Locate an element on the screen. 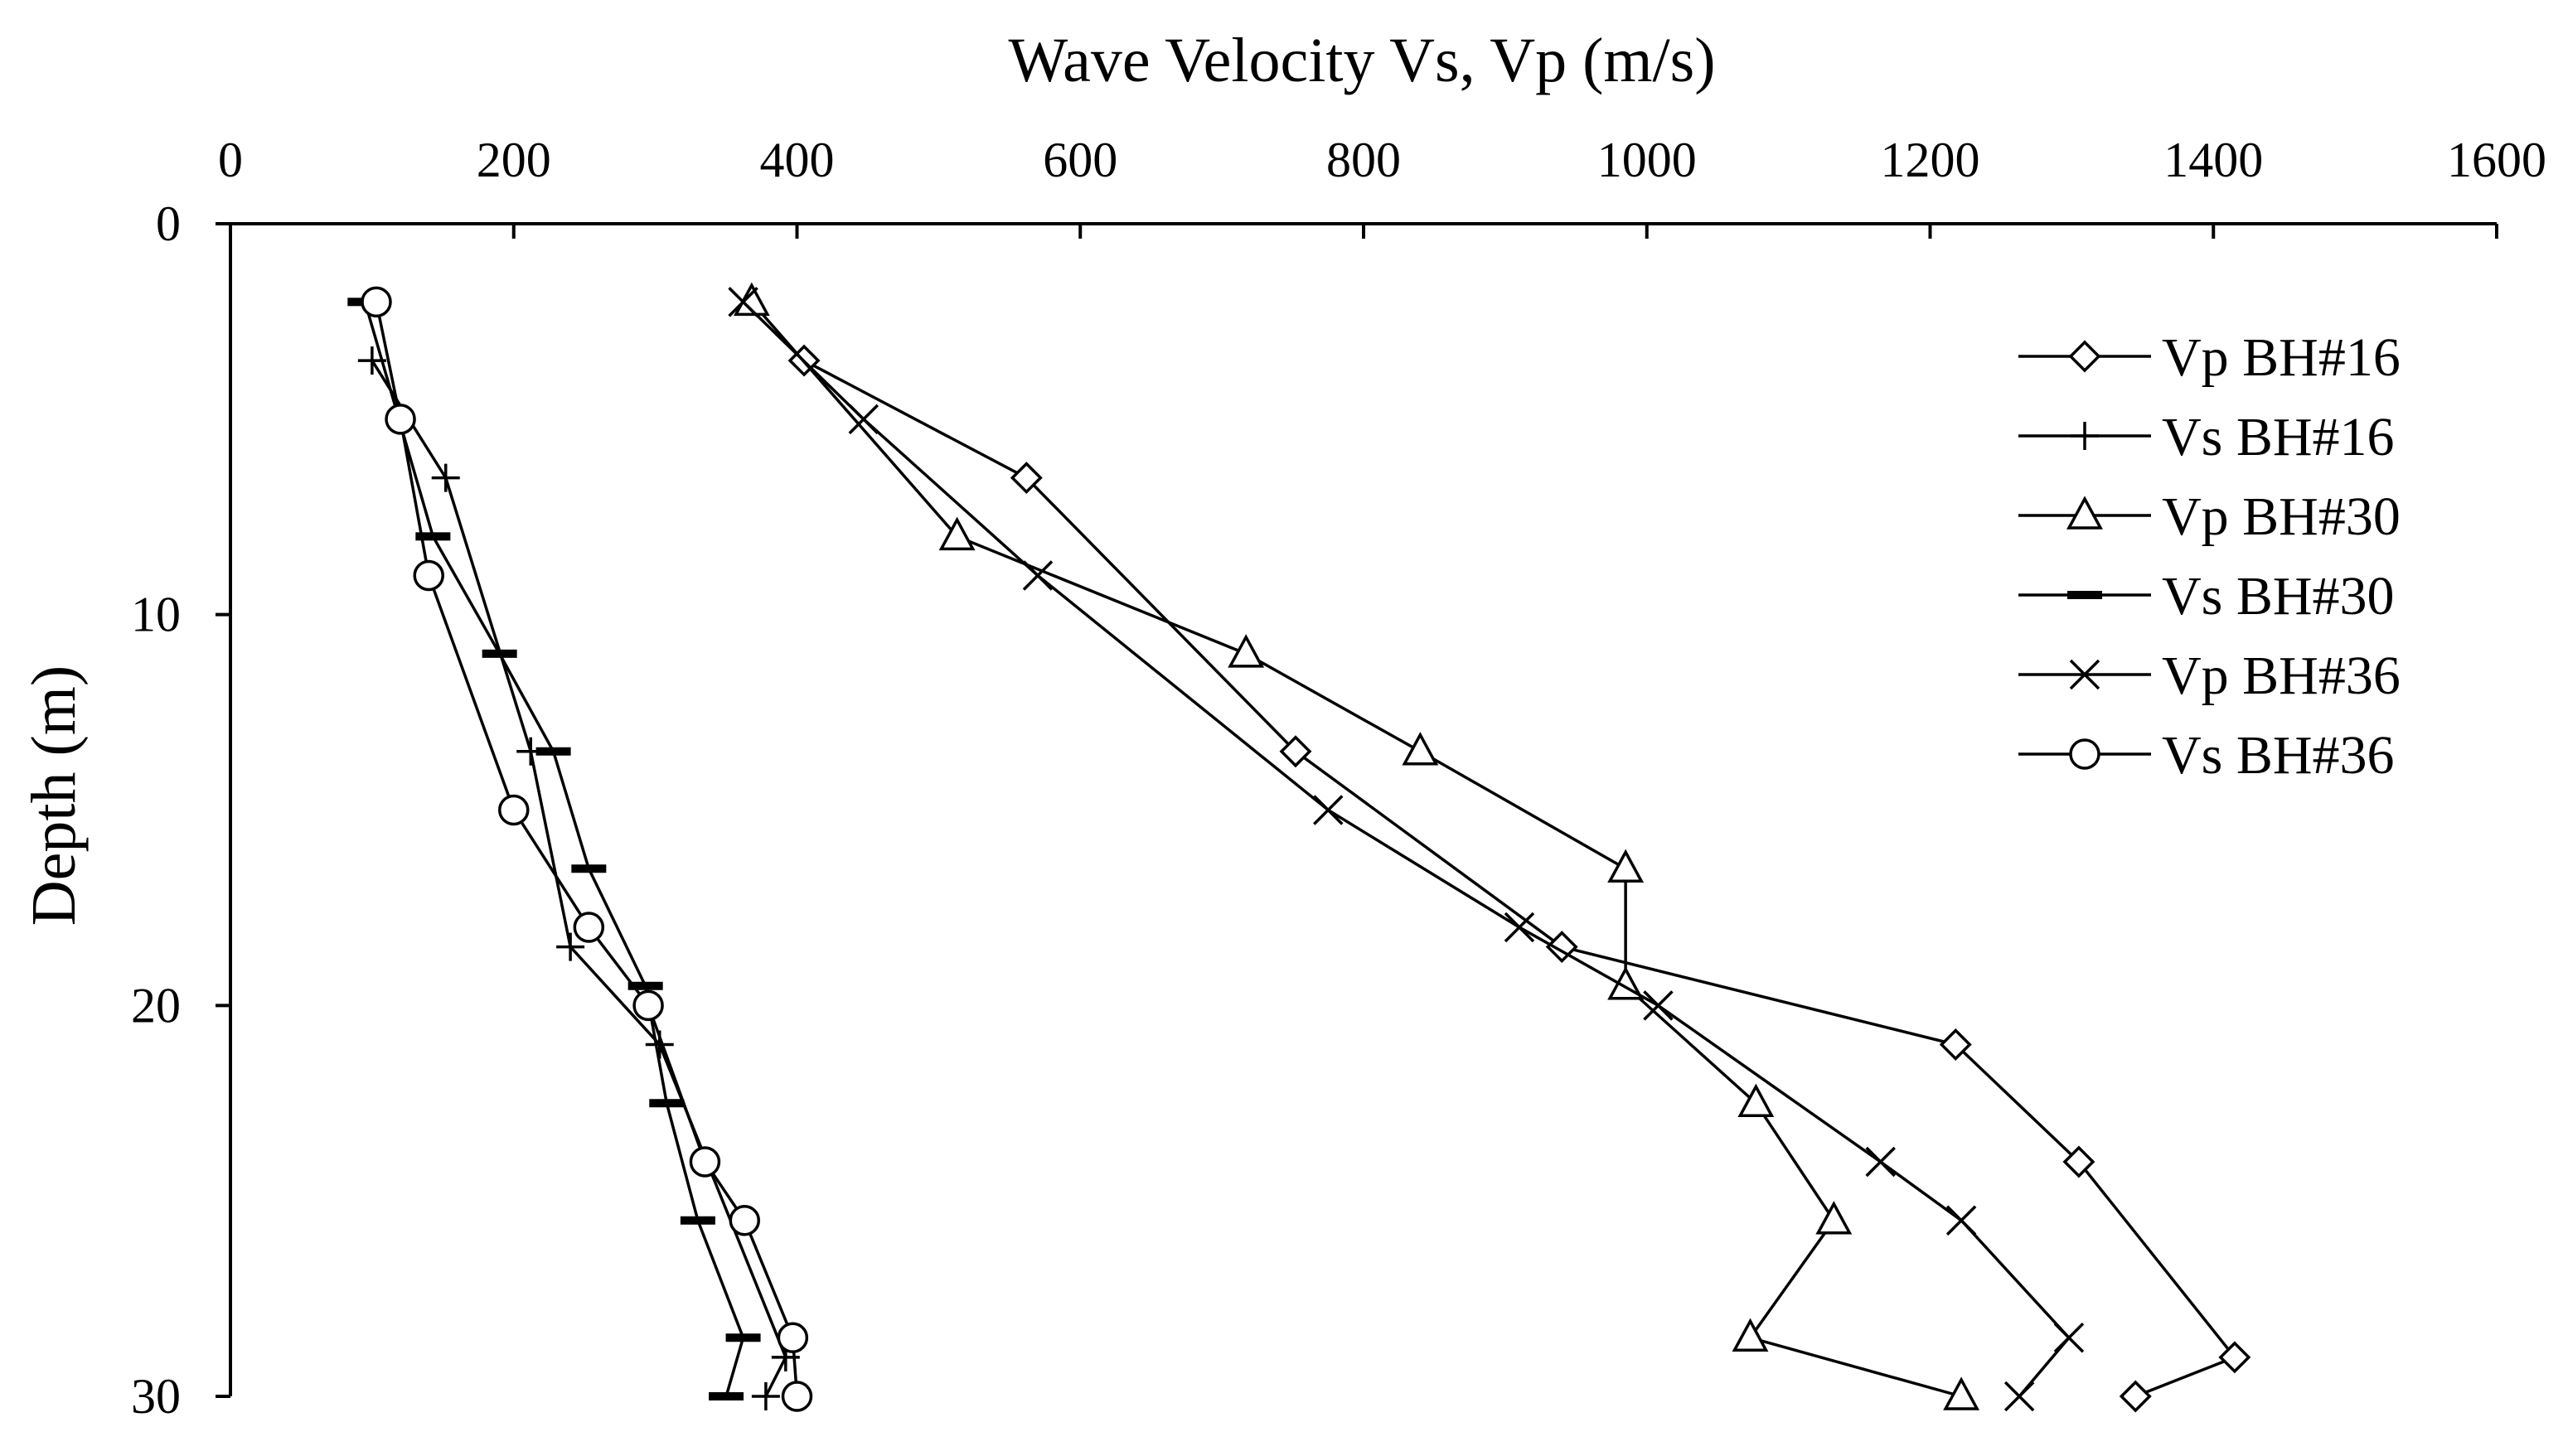  x-tick-label: 0 is located at coordinates (230, 160).